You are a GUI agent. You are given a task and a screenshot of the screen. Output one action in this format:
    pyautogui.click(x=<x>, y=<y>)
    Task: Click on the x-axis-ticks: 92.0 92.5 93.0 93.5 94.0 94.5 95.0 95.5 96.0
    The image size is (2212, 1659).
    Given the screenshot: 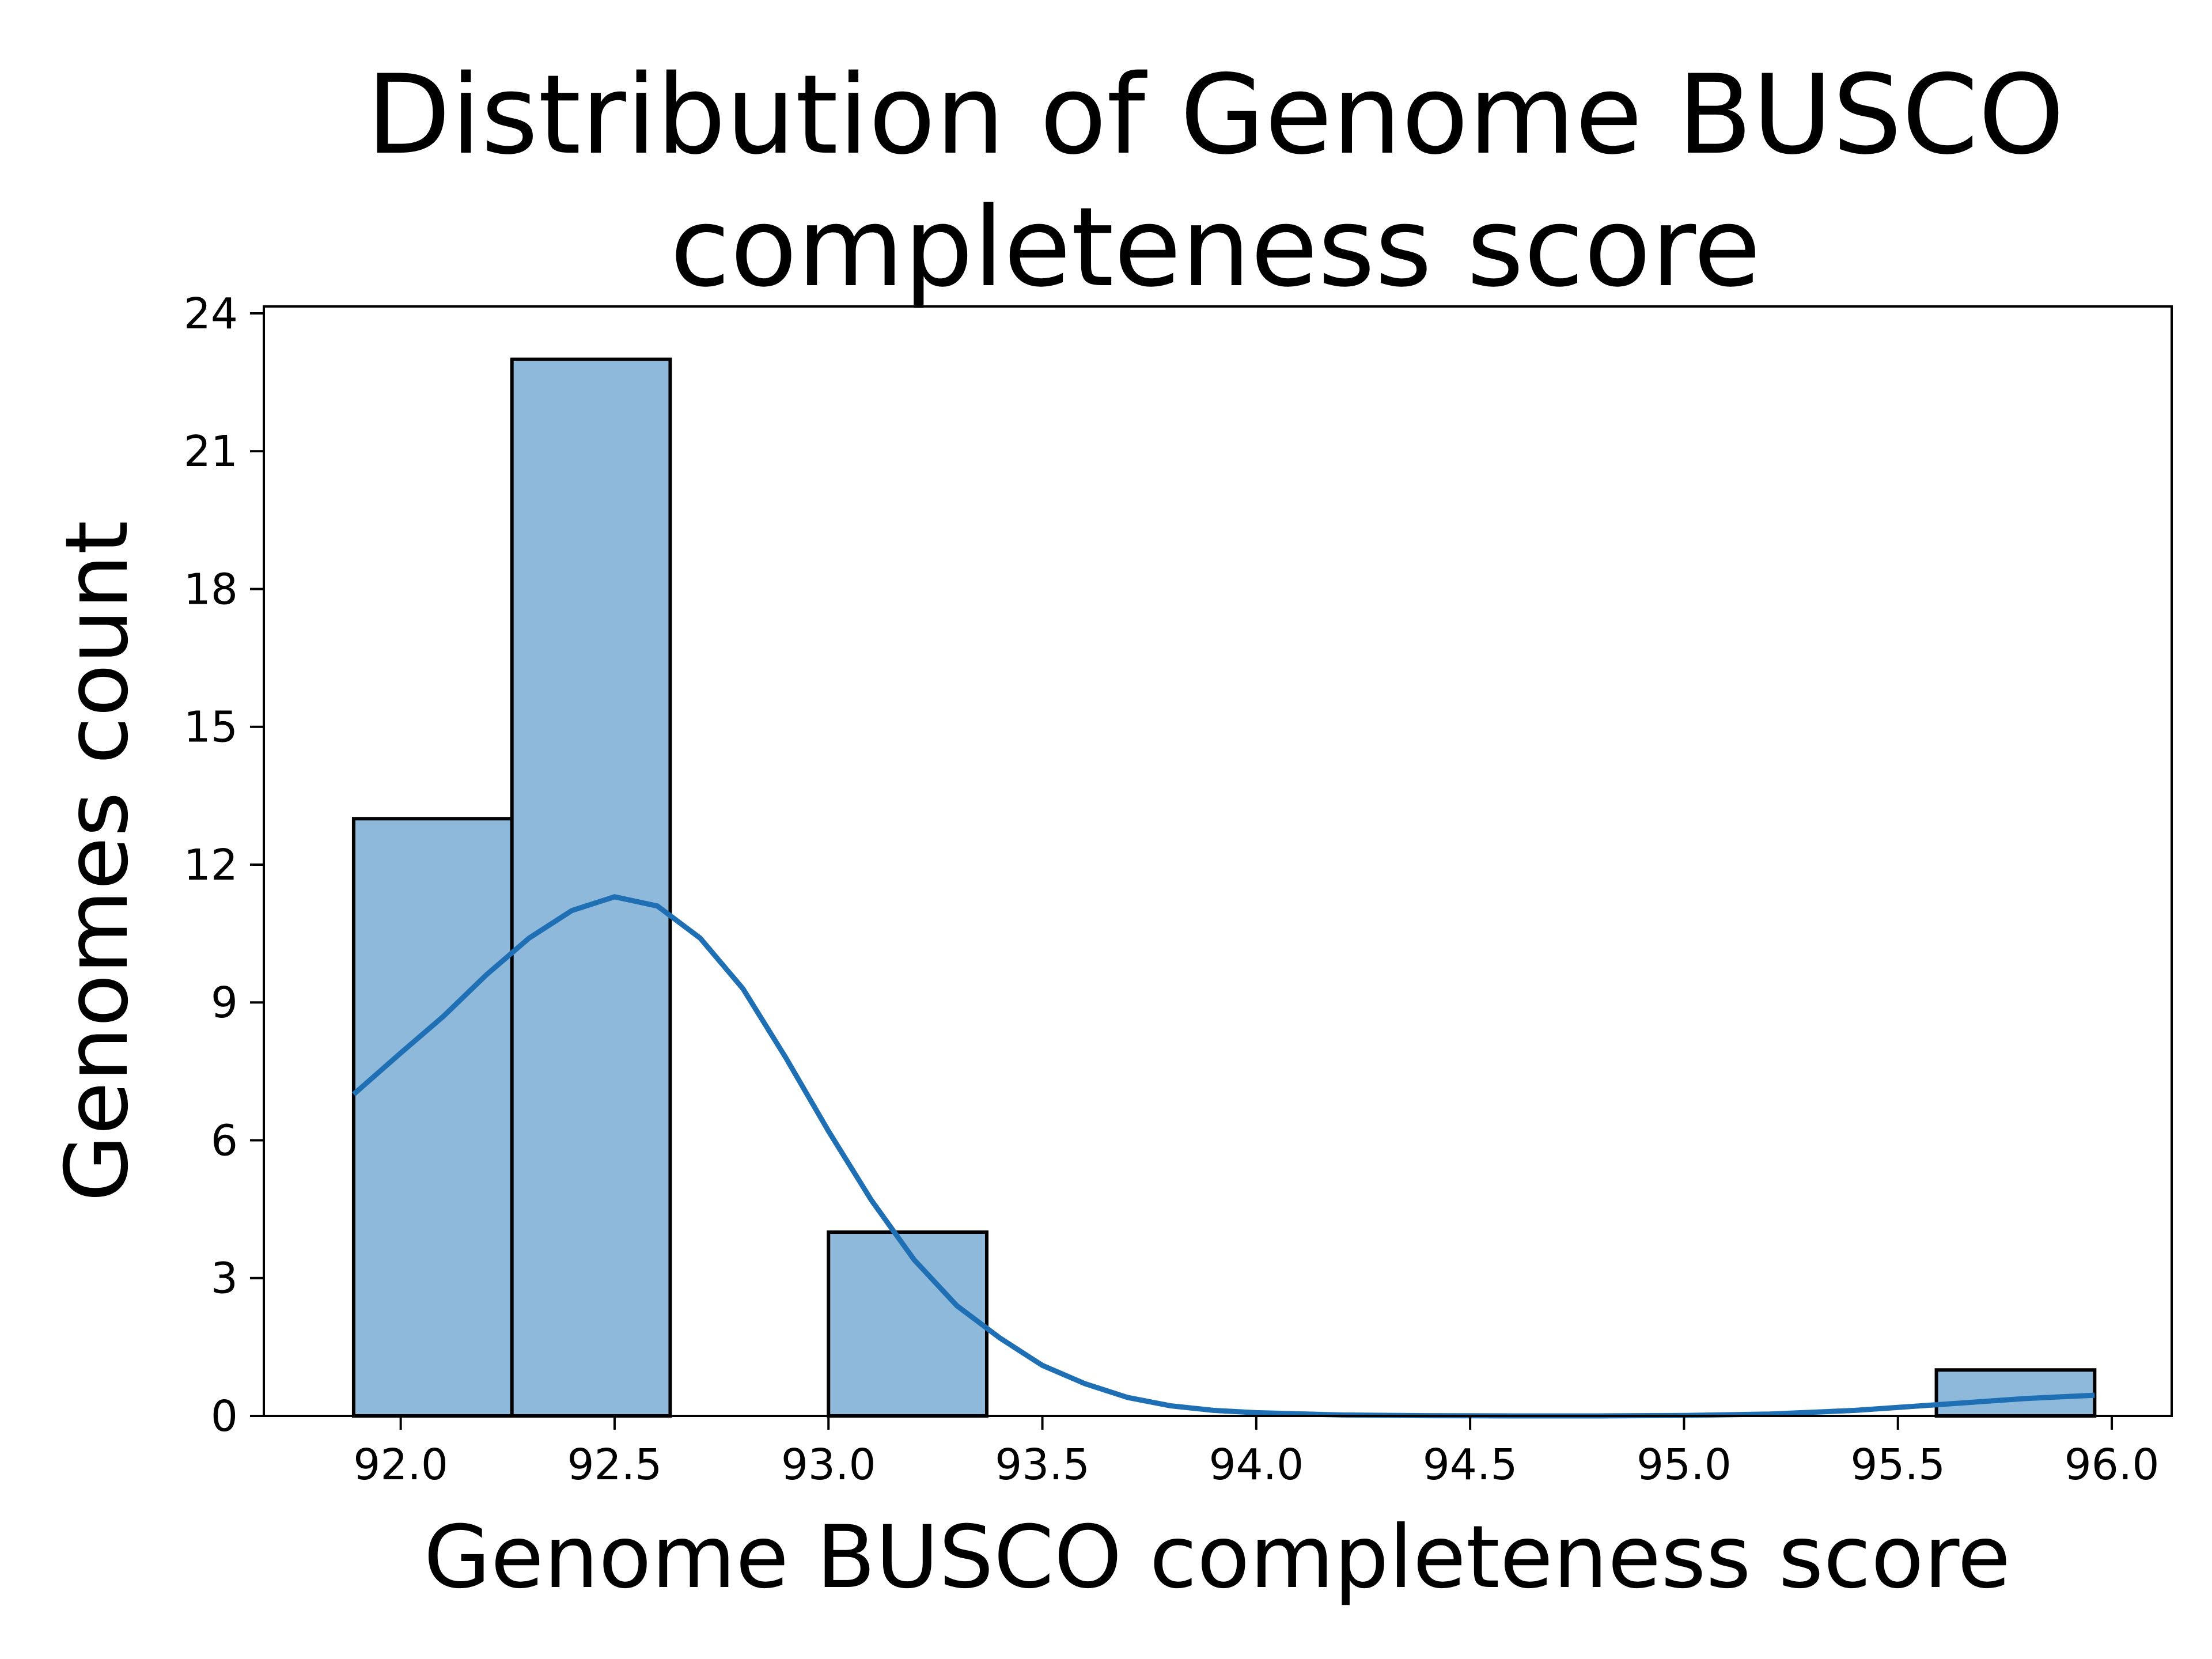 What is the action you would take?
    pyautogui.click(x=1256, y=1453)
    